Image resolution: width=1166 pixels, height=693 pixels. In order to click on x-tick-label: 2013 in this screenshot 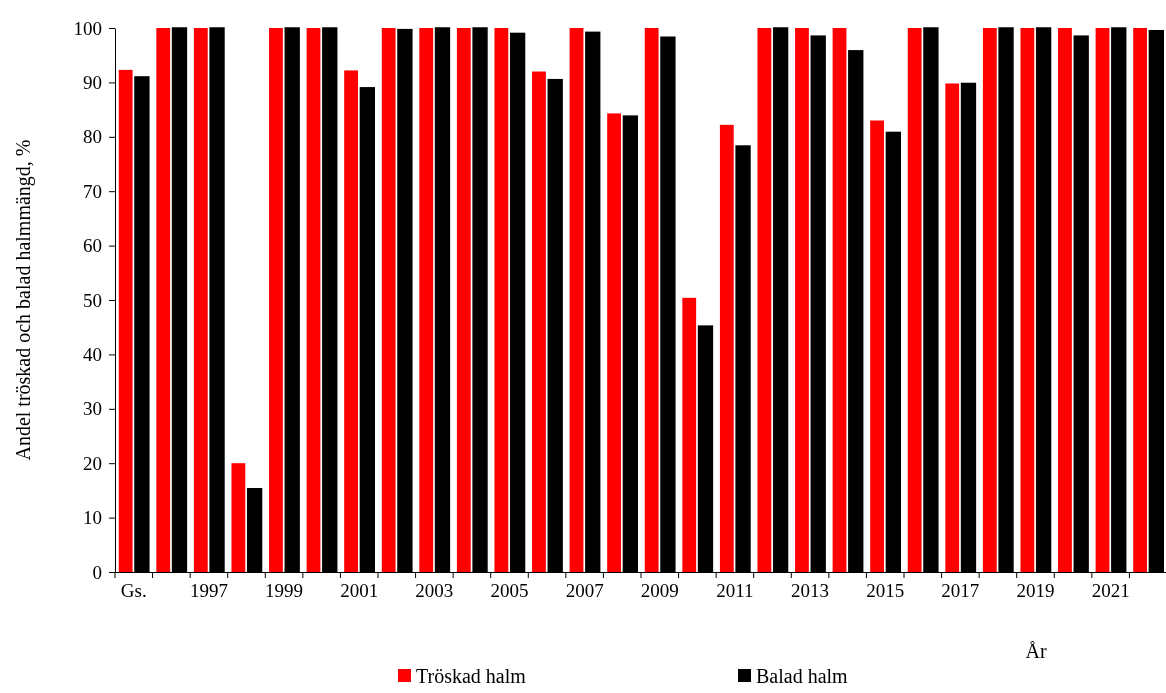, I will do `click(810, 590)`.